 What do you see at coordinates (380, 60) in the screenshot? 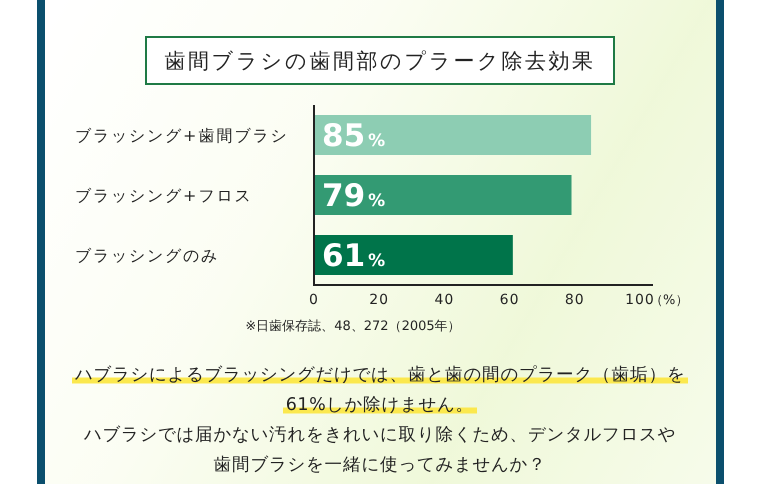
I see `chart-title: 歯間ブラシの歯間部のプラーク除去効果` at bounding box center [380, 60].